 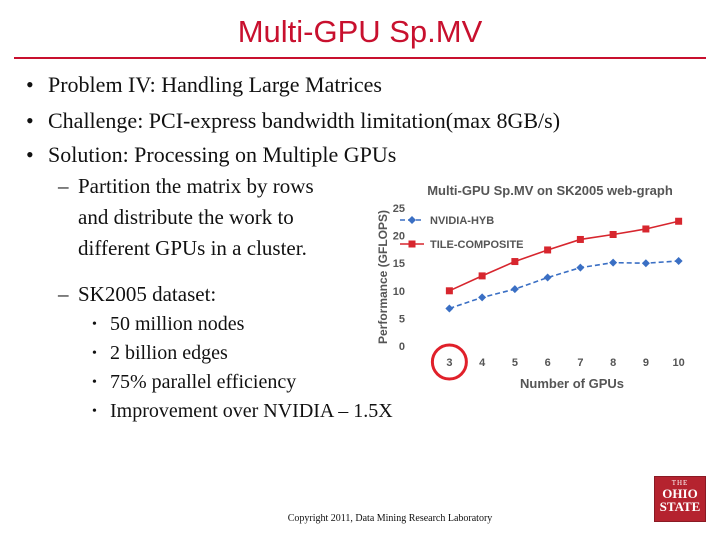 I want to click on x-tick-label: 3, so click(x=449, y=363).